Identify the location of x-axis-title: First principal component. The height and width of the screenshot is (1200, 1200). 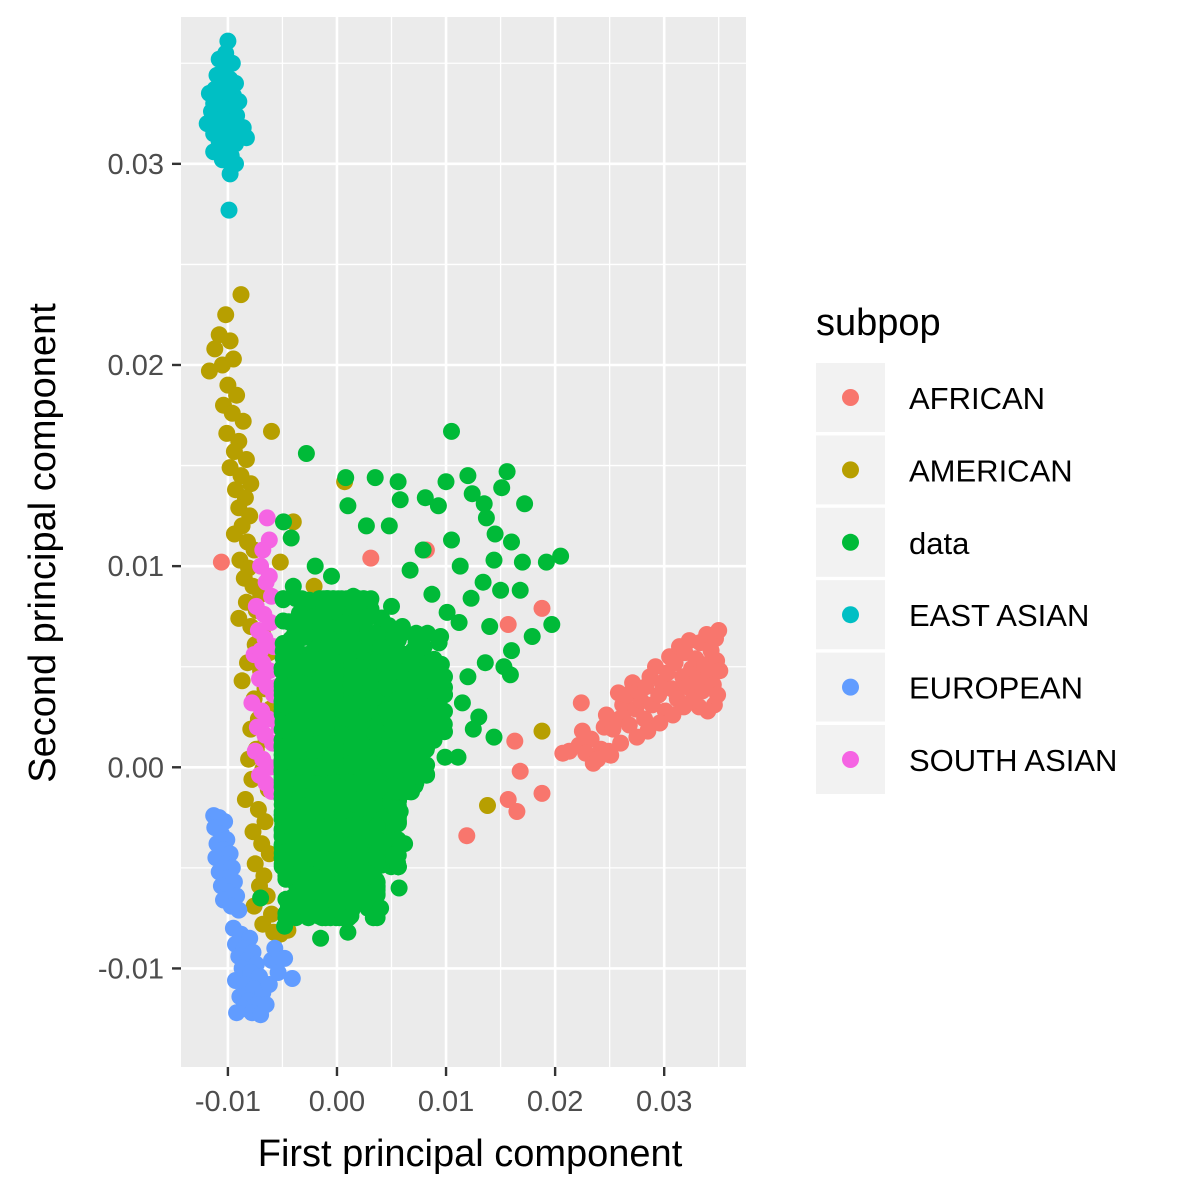
(470, 1154).